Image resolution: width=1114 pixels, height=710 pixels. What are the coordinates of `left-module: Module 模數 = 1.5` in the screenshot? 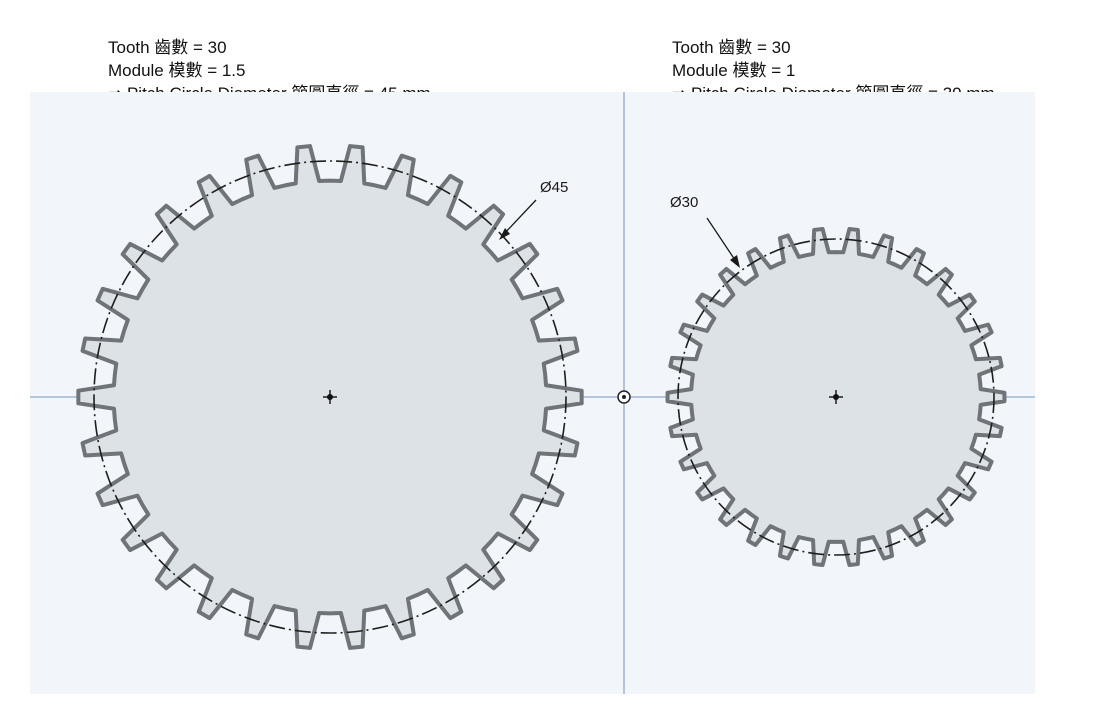 It's located at (177, 70).